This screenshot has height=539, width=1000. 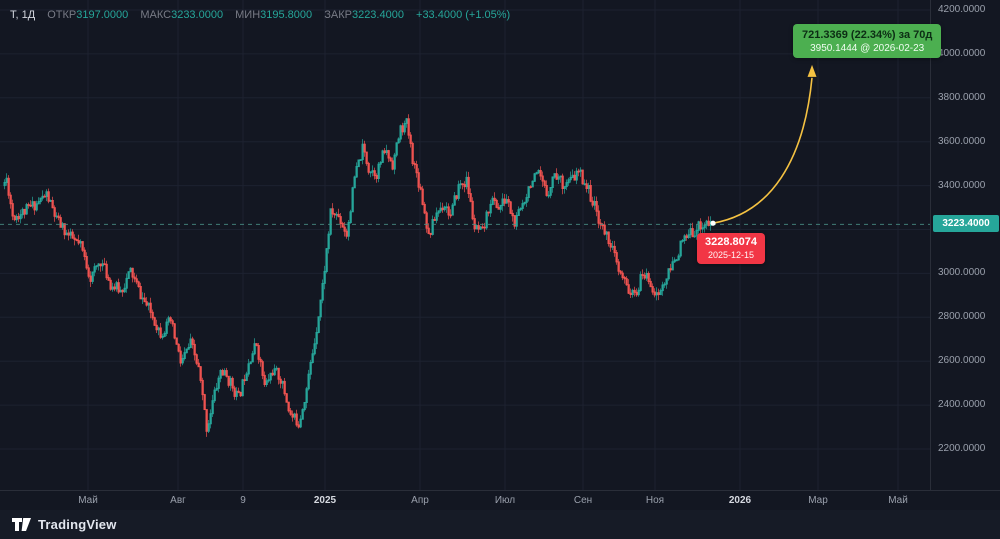 I want to click on symbol-title: Т, 1Д, so click(x=23, y=15).